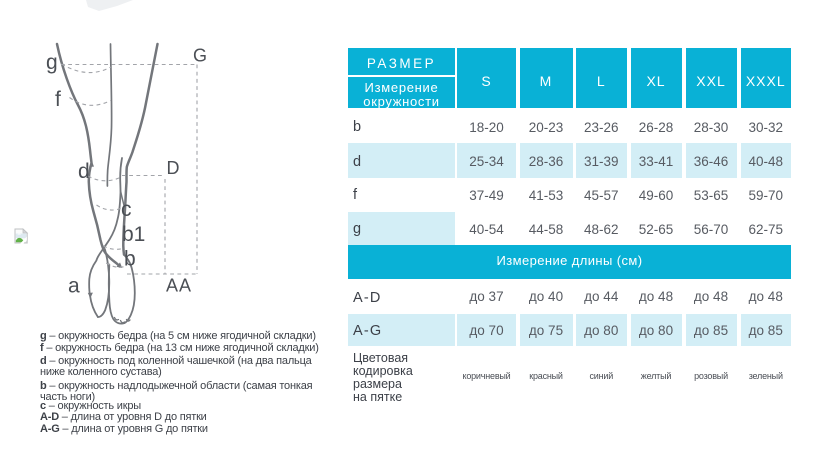 The height and width of the screenshot is (462, 837). Describe the element at coordinates (126, 209) in the screenshot. I see `svg-text: c` at that location.